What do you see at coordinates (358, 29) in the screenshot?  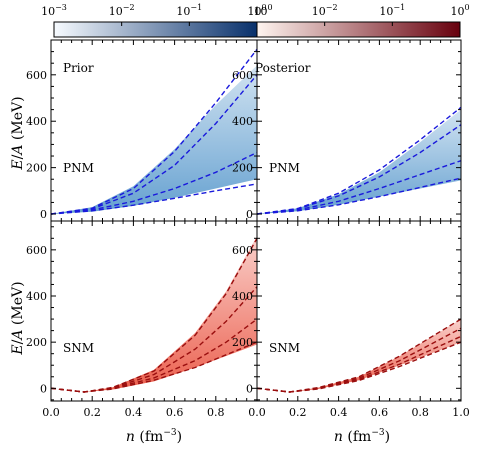 I see `colorbar-red` at bounding box center [358, 29].